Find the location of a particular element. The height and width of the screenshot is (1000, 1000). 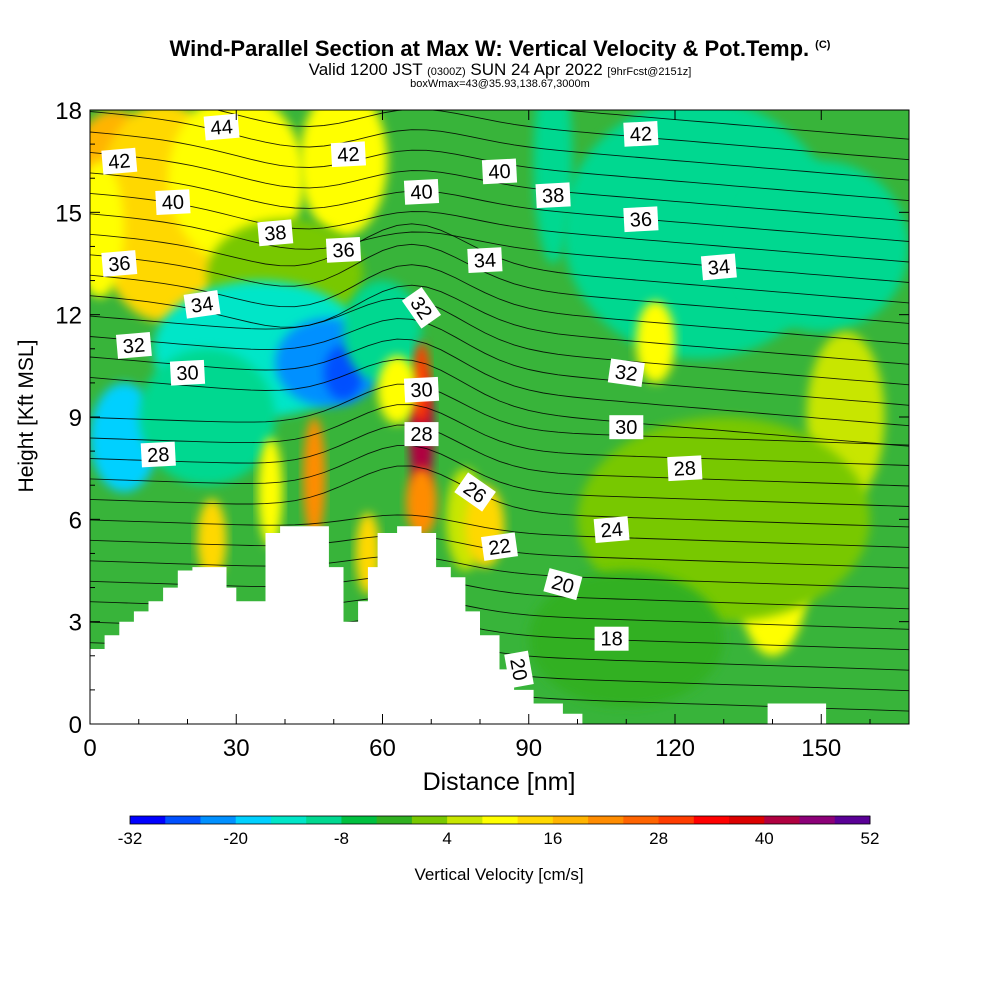

colorbar-tick-label: 40 is located at coordinates (764, 838).